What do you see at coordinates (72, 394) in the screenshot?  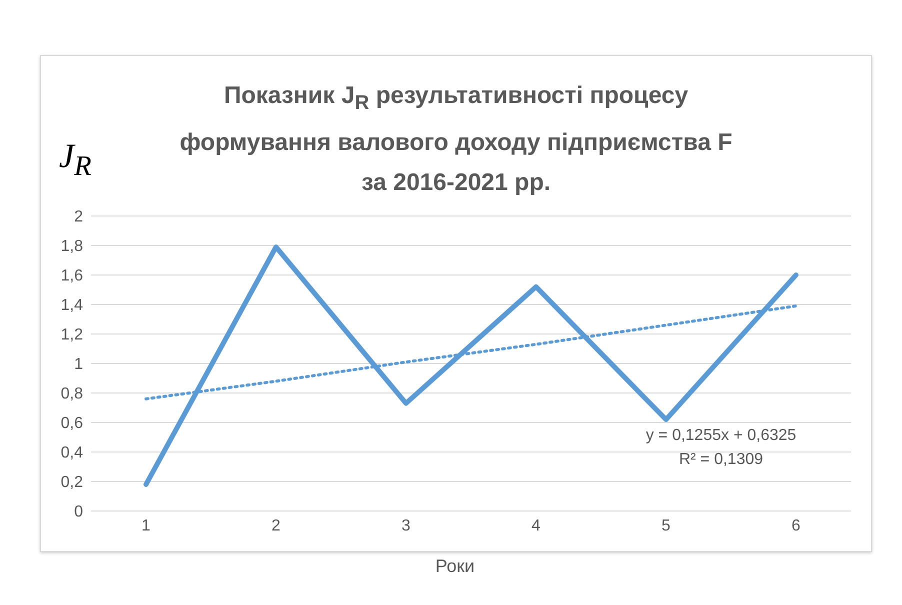 I see `y-tick-label: 0,8` at bounding box center [72, 394].